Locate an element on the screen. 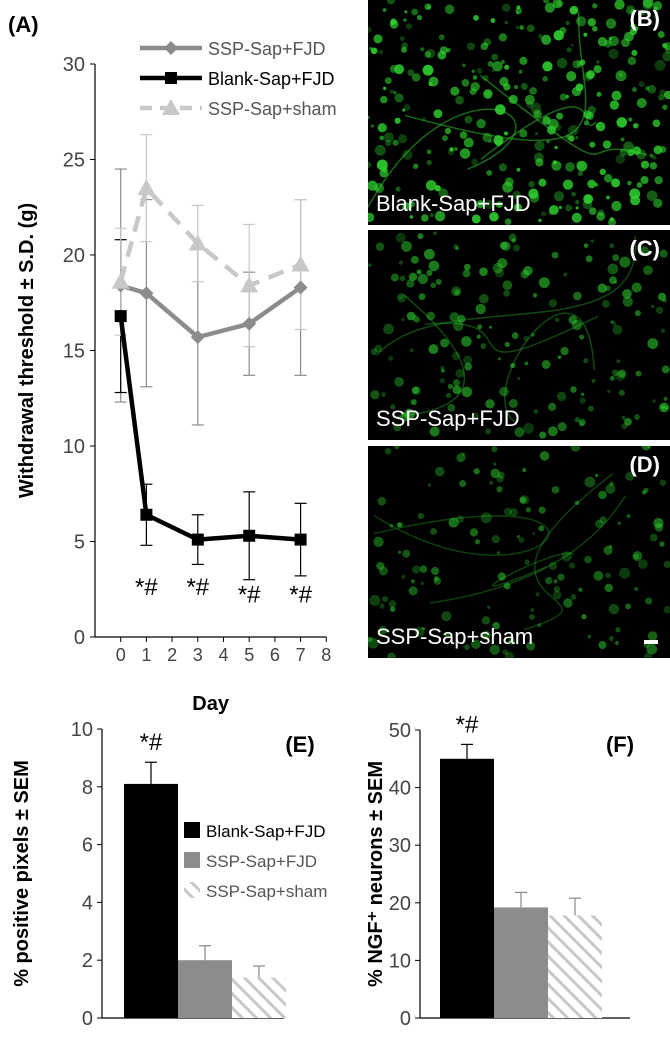  y-tick-label: 40 is located at coordinates (400, 789).